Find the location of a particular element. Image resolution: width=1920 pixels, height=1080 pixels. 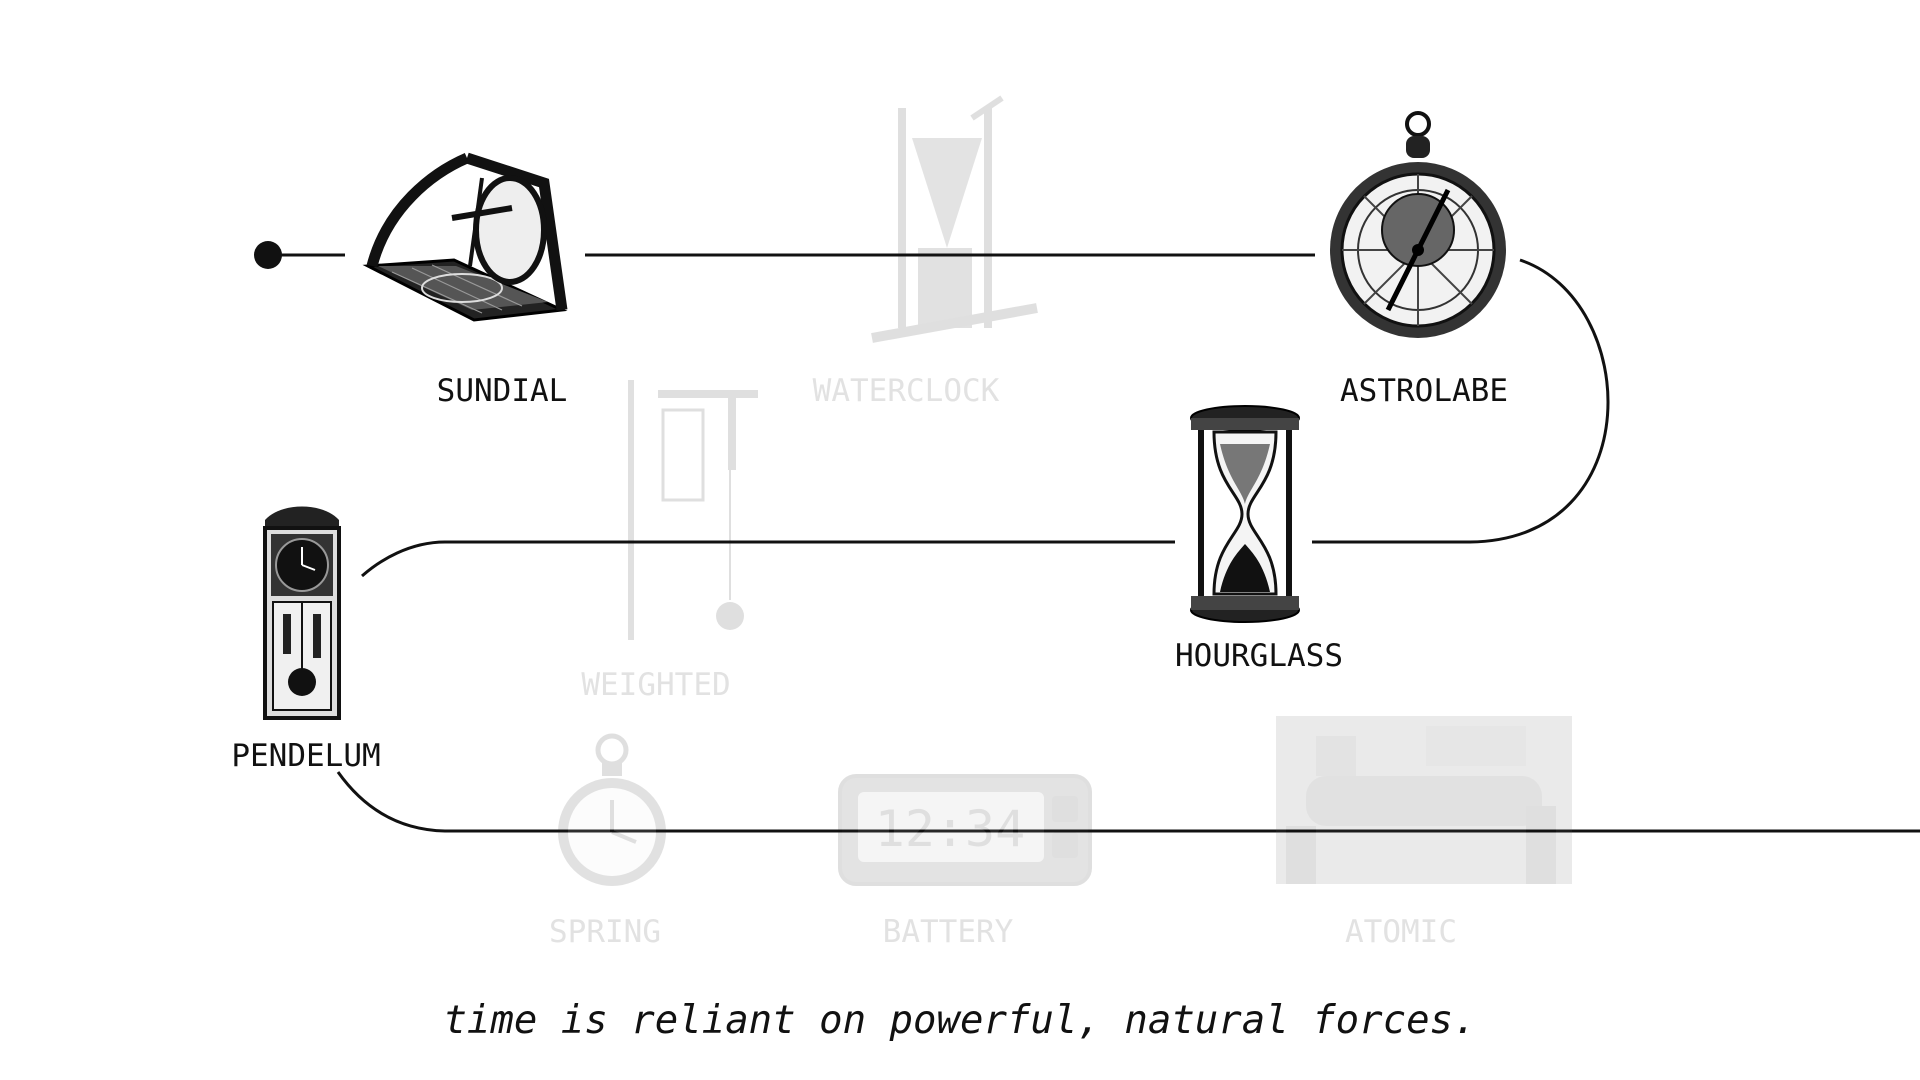

station-label-pendelum: PENDELUM is located at coordinates (306, 756).